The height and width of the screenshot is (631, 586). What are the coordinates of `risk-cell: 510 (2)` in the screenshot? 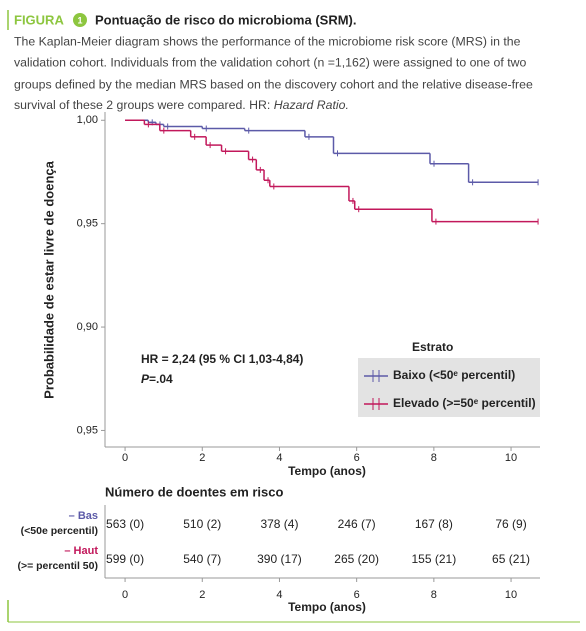 It's located at (202, 524).